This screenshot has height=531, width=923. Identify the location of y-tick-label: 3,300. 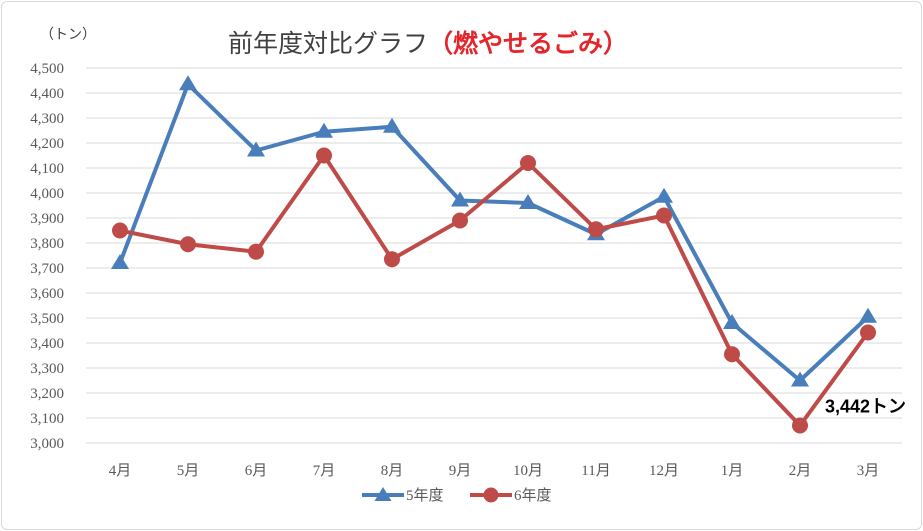
(47, 369).